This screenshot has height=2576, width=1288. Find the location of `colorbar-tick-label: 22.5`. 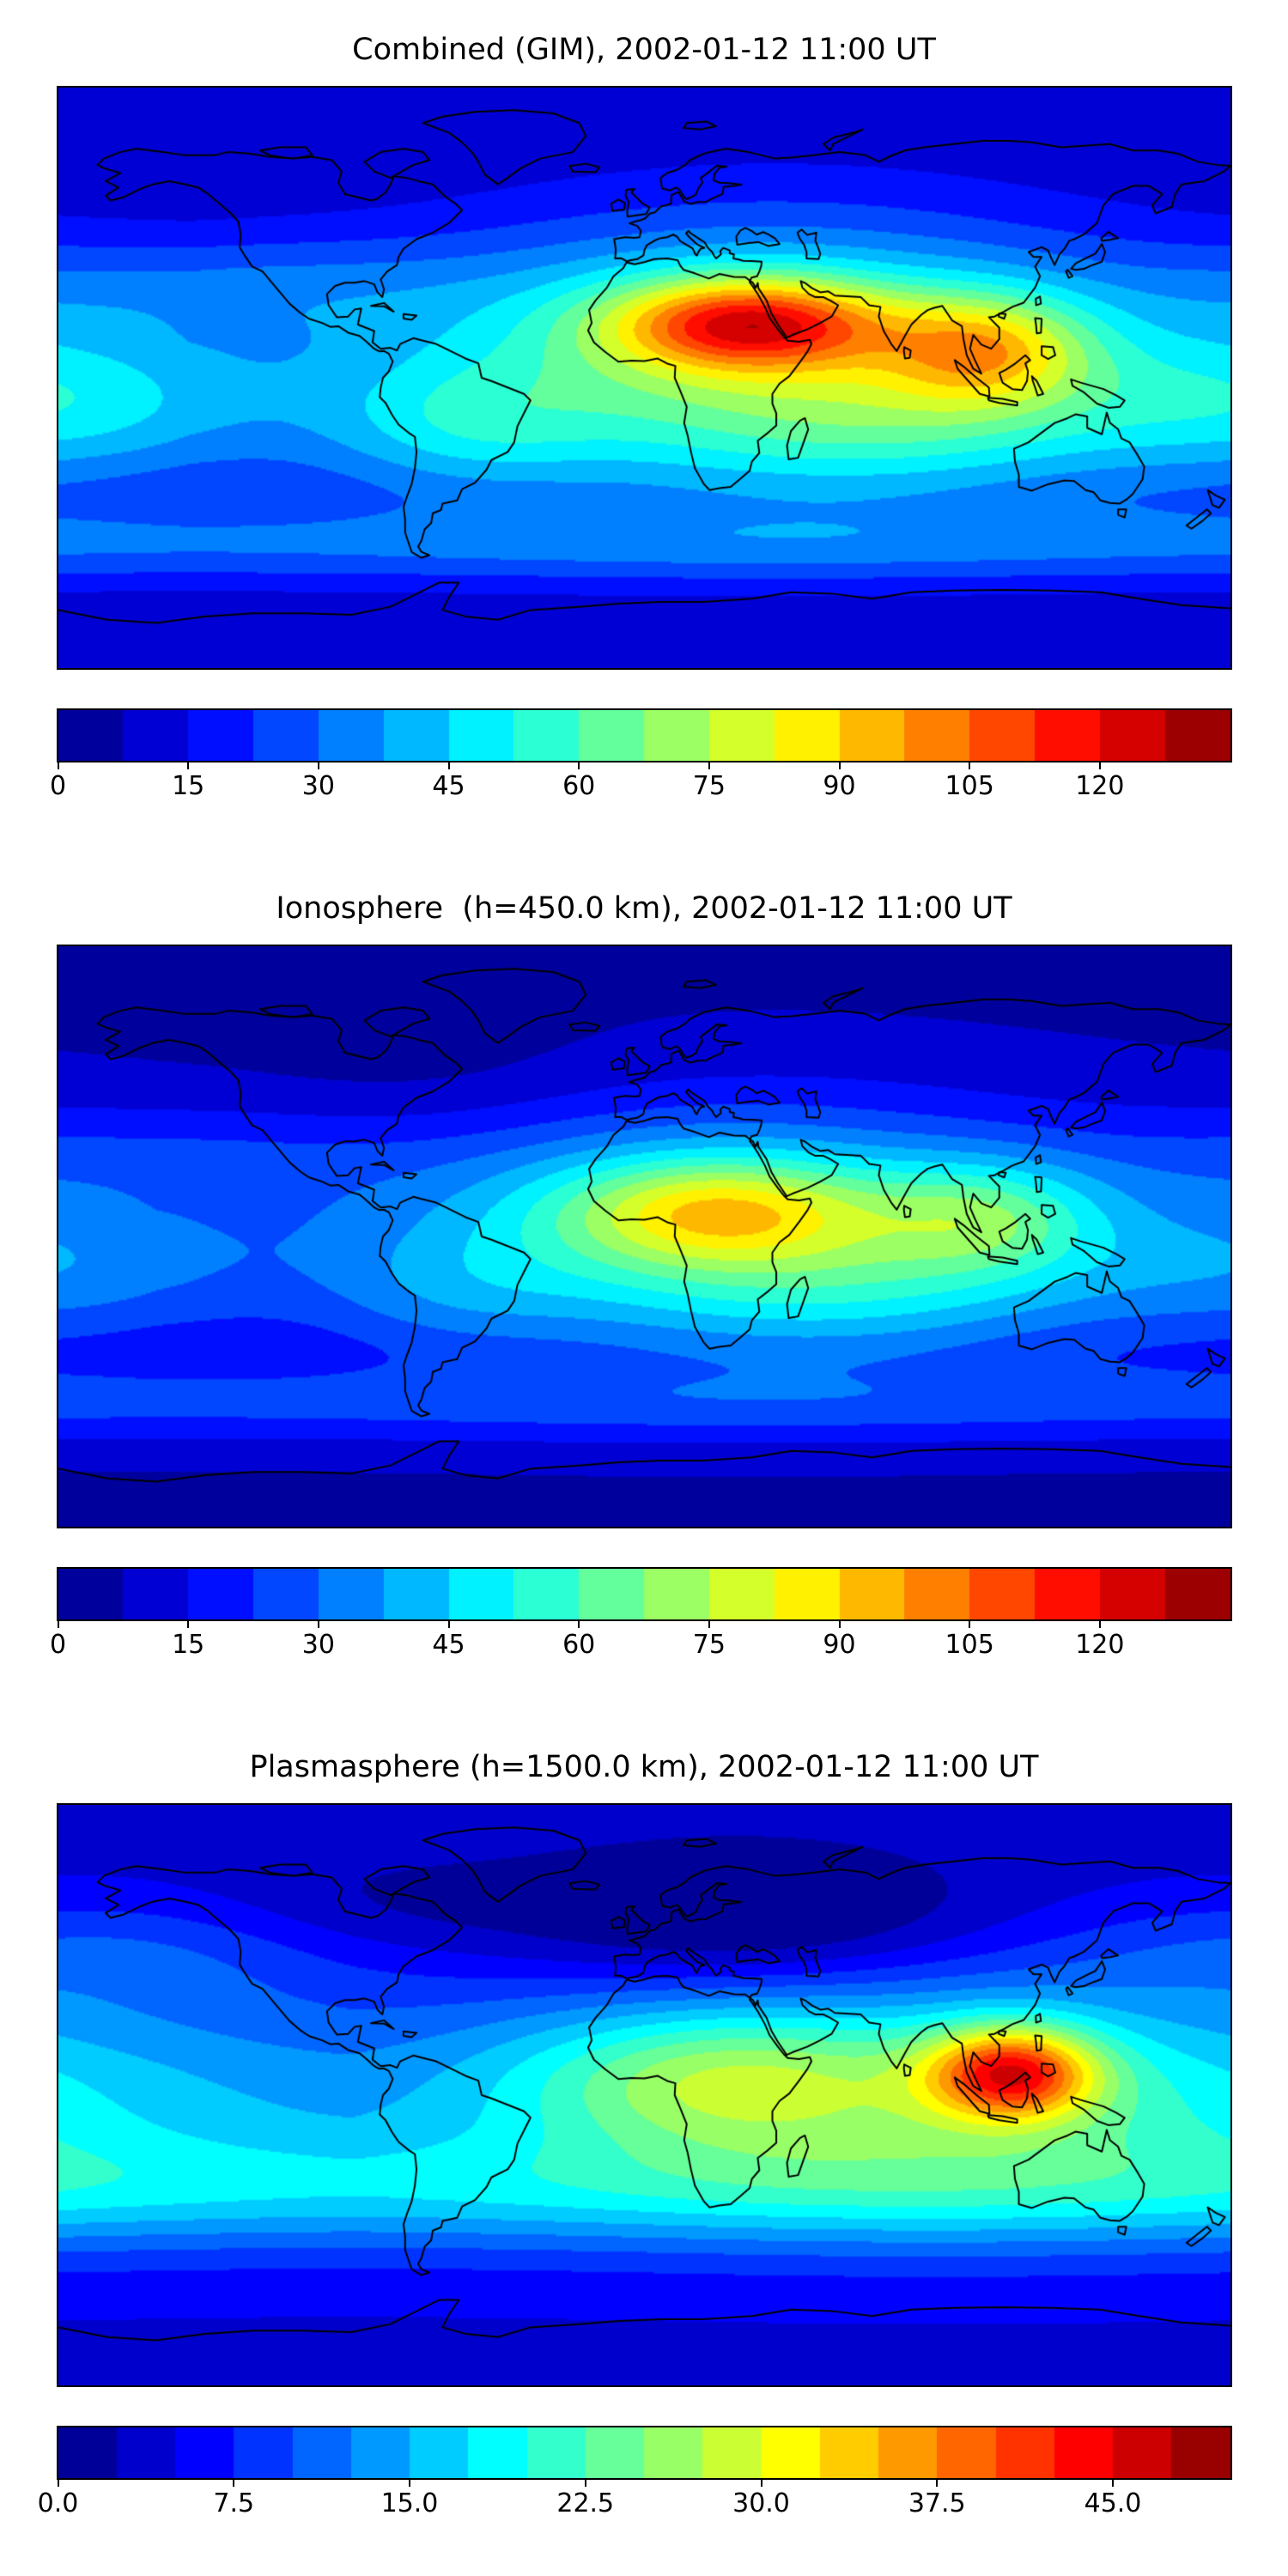

colorbar-tick-label: 22.5 is located at coordinates (585, 2503).